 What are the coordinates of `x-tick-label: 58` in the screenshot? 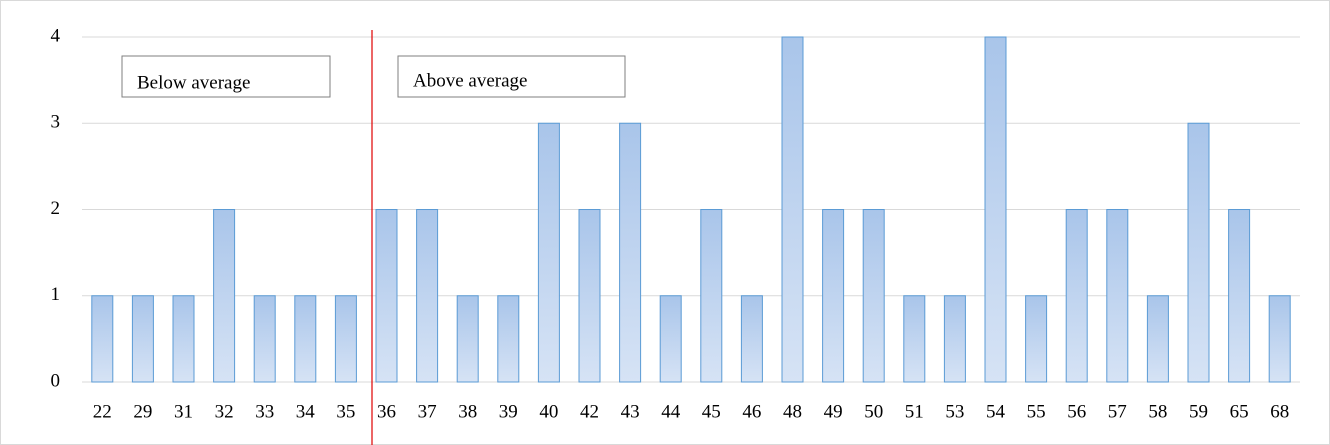 It's located at (1157, 411).